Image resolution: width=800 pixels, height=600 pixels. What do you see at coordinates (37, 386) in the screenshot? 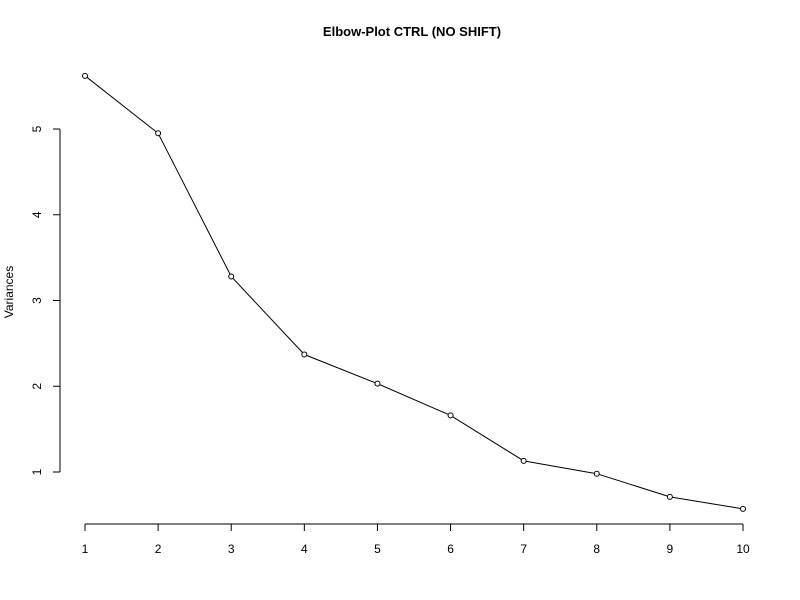
I see `y-tick-label: 2` at bounding box center [37, 386].